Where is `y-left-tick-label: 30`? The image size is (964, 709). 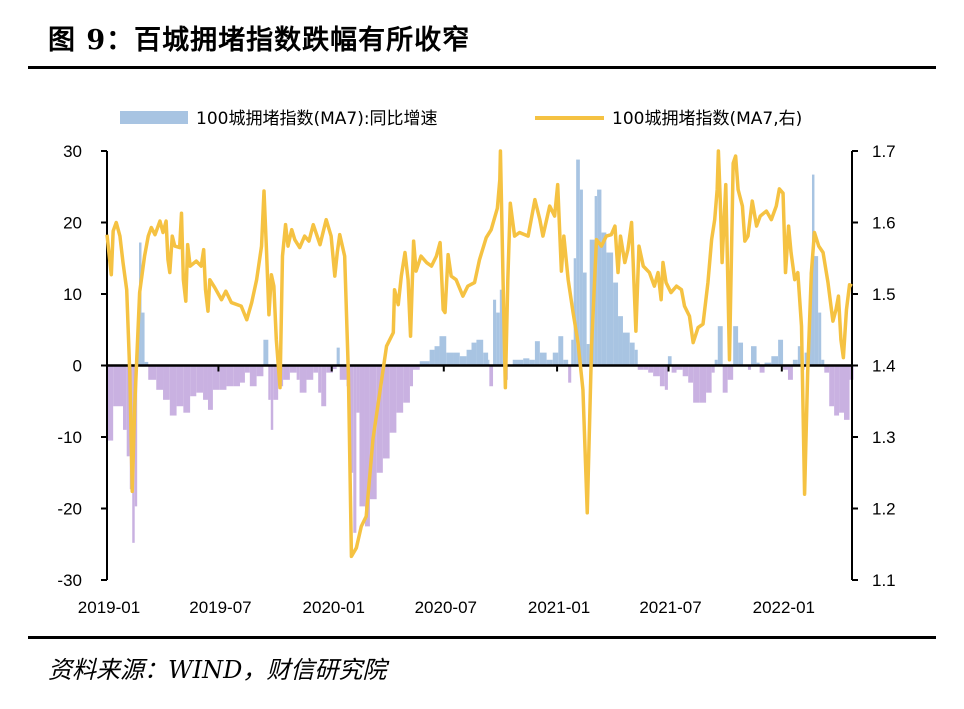 y-left-tick-label: 30 is located at coordinates (72, 151).